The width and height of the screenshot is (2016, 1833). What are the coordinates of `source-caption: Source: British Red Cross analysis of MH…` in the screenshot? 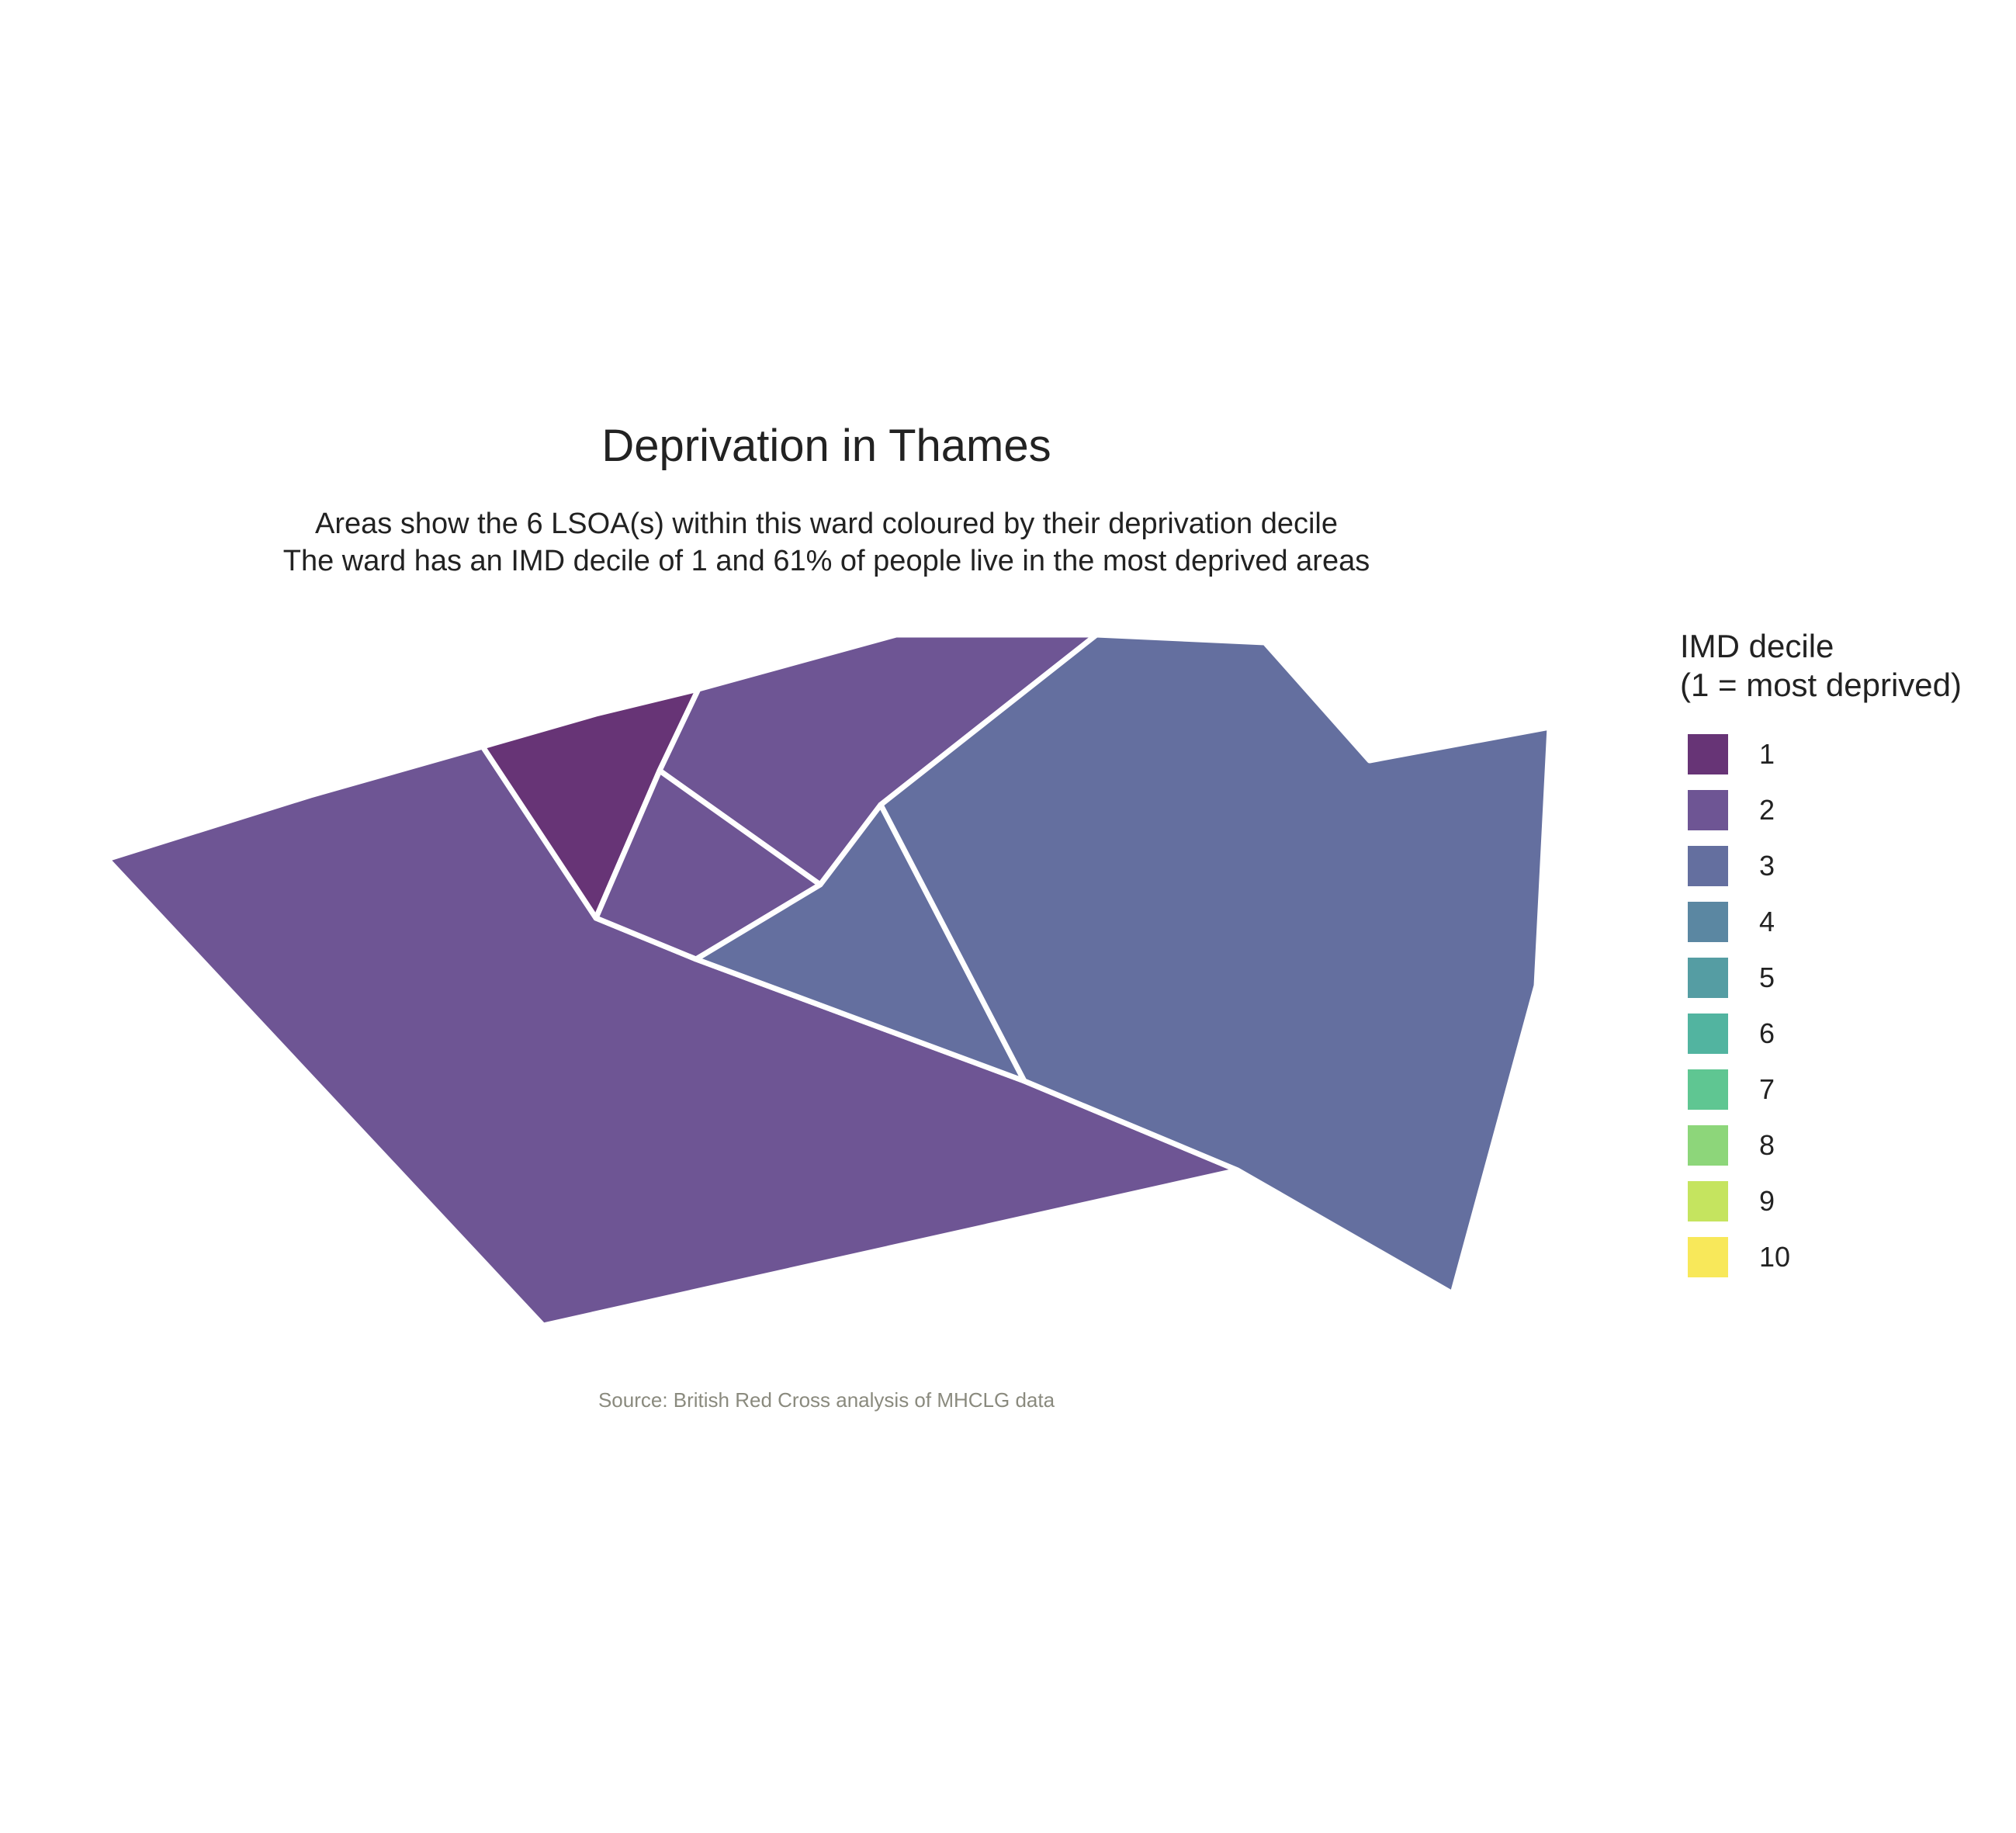 It's located at (827, 1400).